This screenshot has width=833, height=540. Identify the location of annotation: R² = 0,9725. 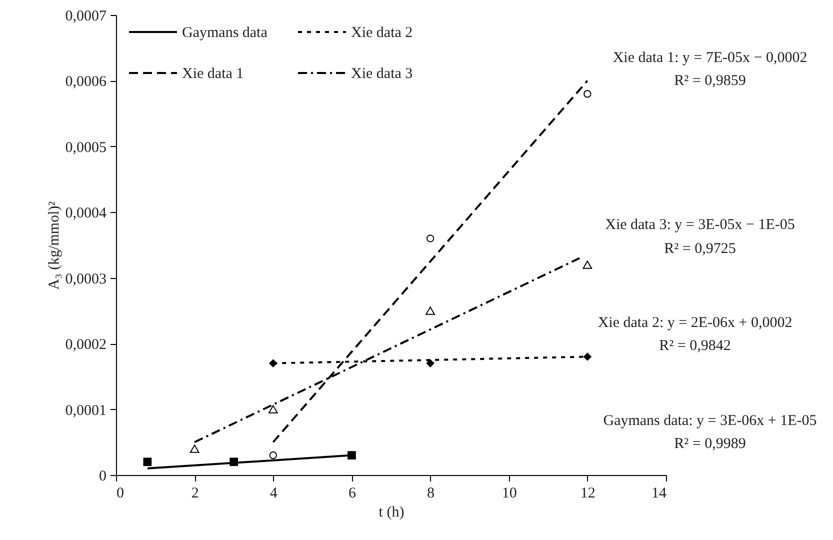
(700, 249).